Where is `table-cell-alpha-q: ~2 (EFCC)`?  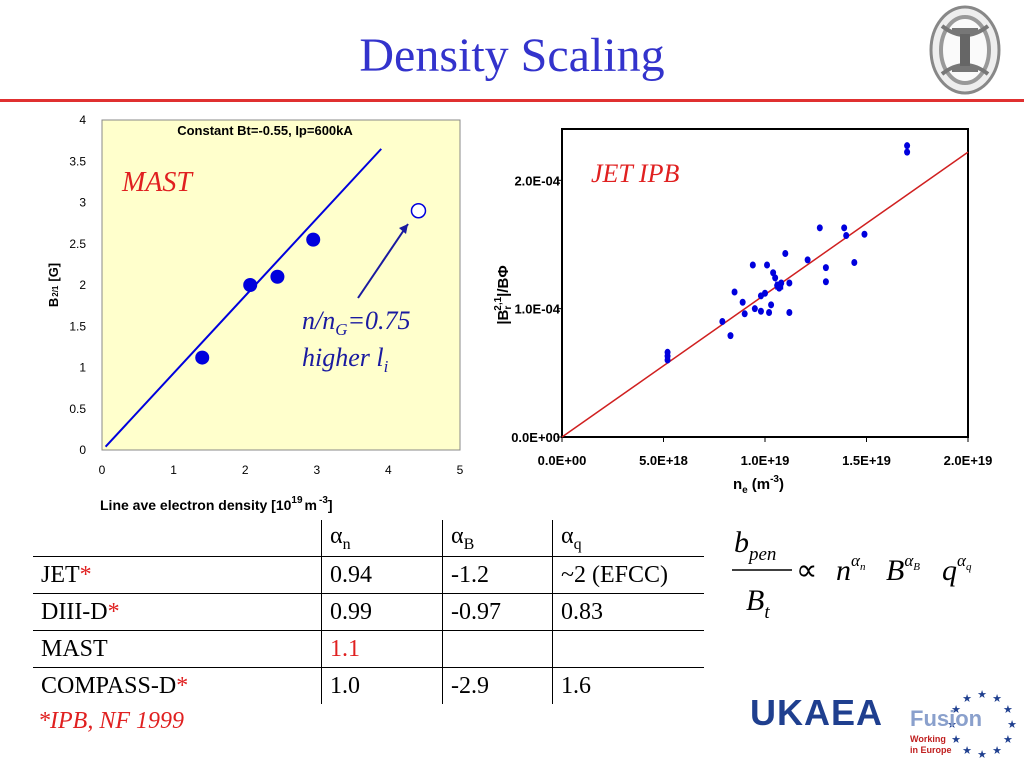
table-cell-alpha-q: ~2 (EFCC) is located at coordinates (628, 575).